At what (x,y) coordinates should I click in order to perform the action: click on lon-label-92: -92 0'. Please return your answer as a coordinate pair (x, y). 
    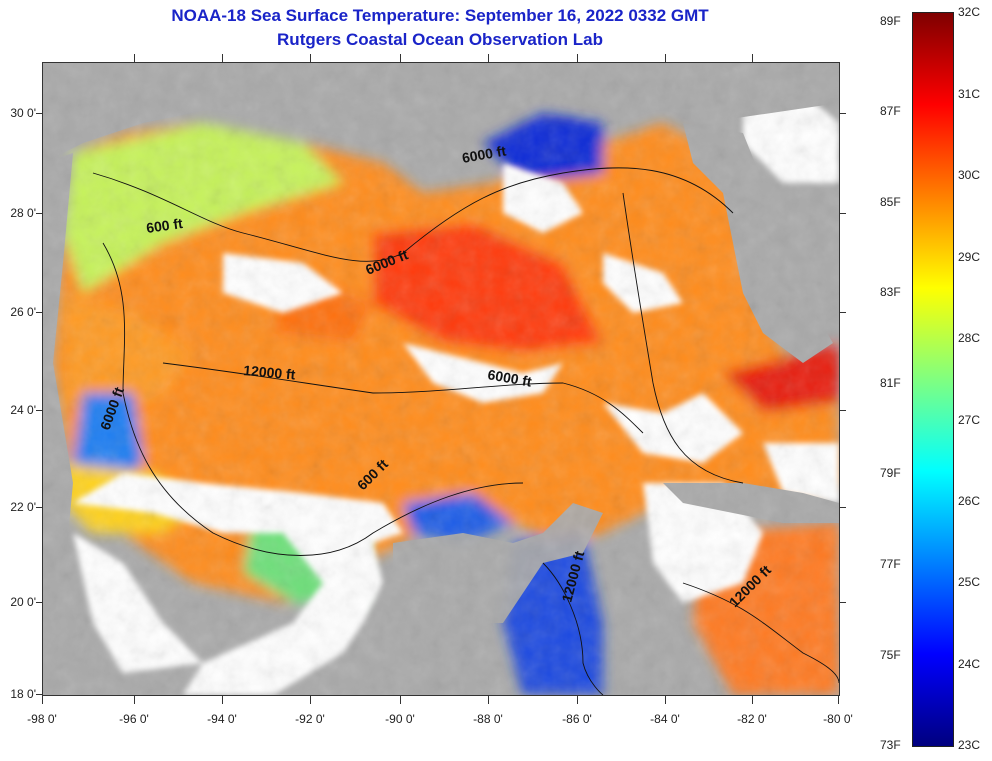
    Looking at the image, I should click on (310, 719).